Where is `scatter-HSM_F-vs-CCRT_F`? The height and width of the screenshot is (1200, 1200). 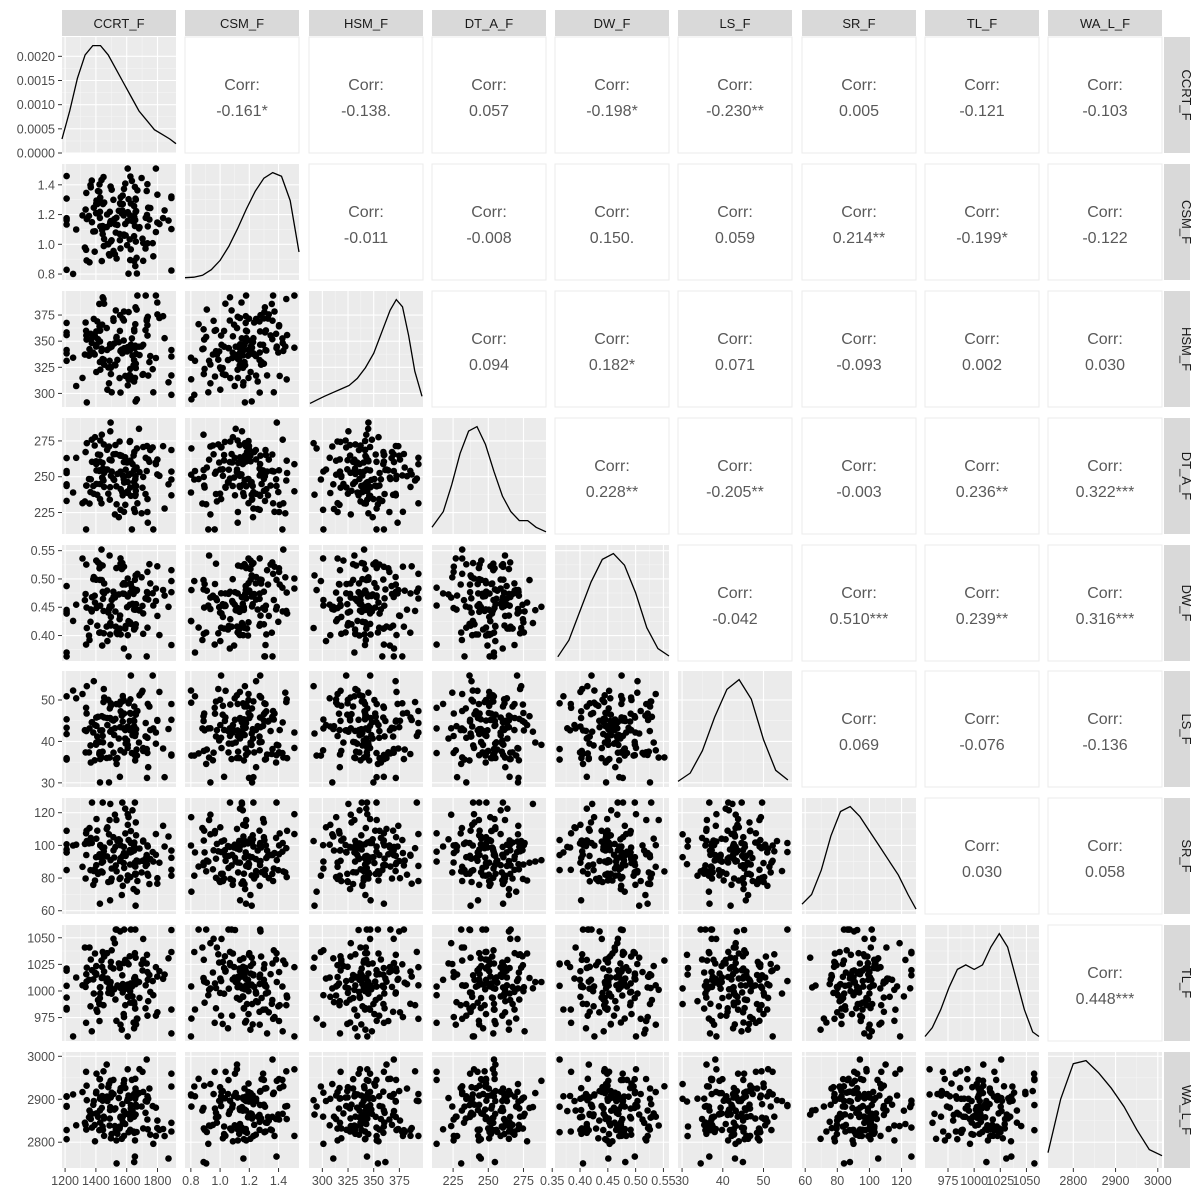
scatter-HSM_F-vs-CCRT_F is located at coordinates (119, 349).